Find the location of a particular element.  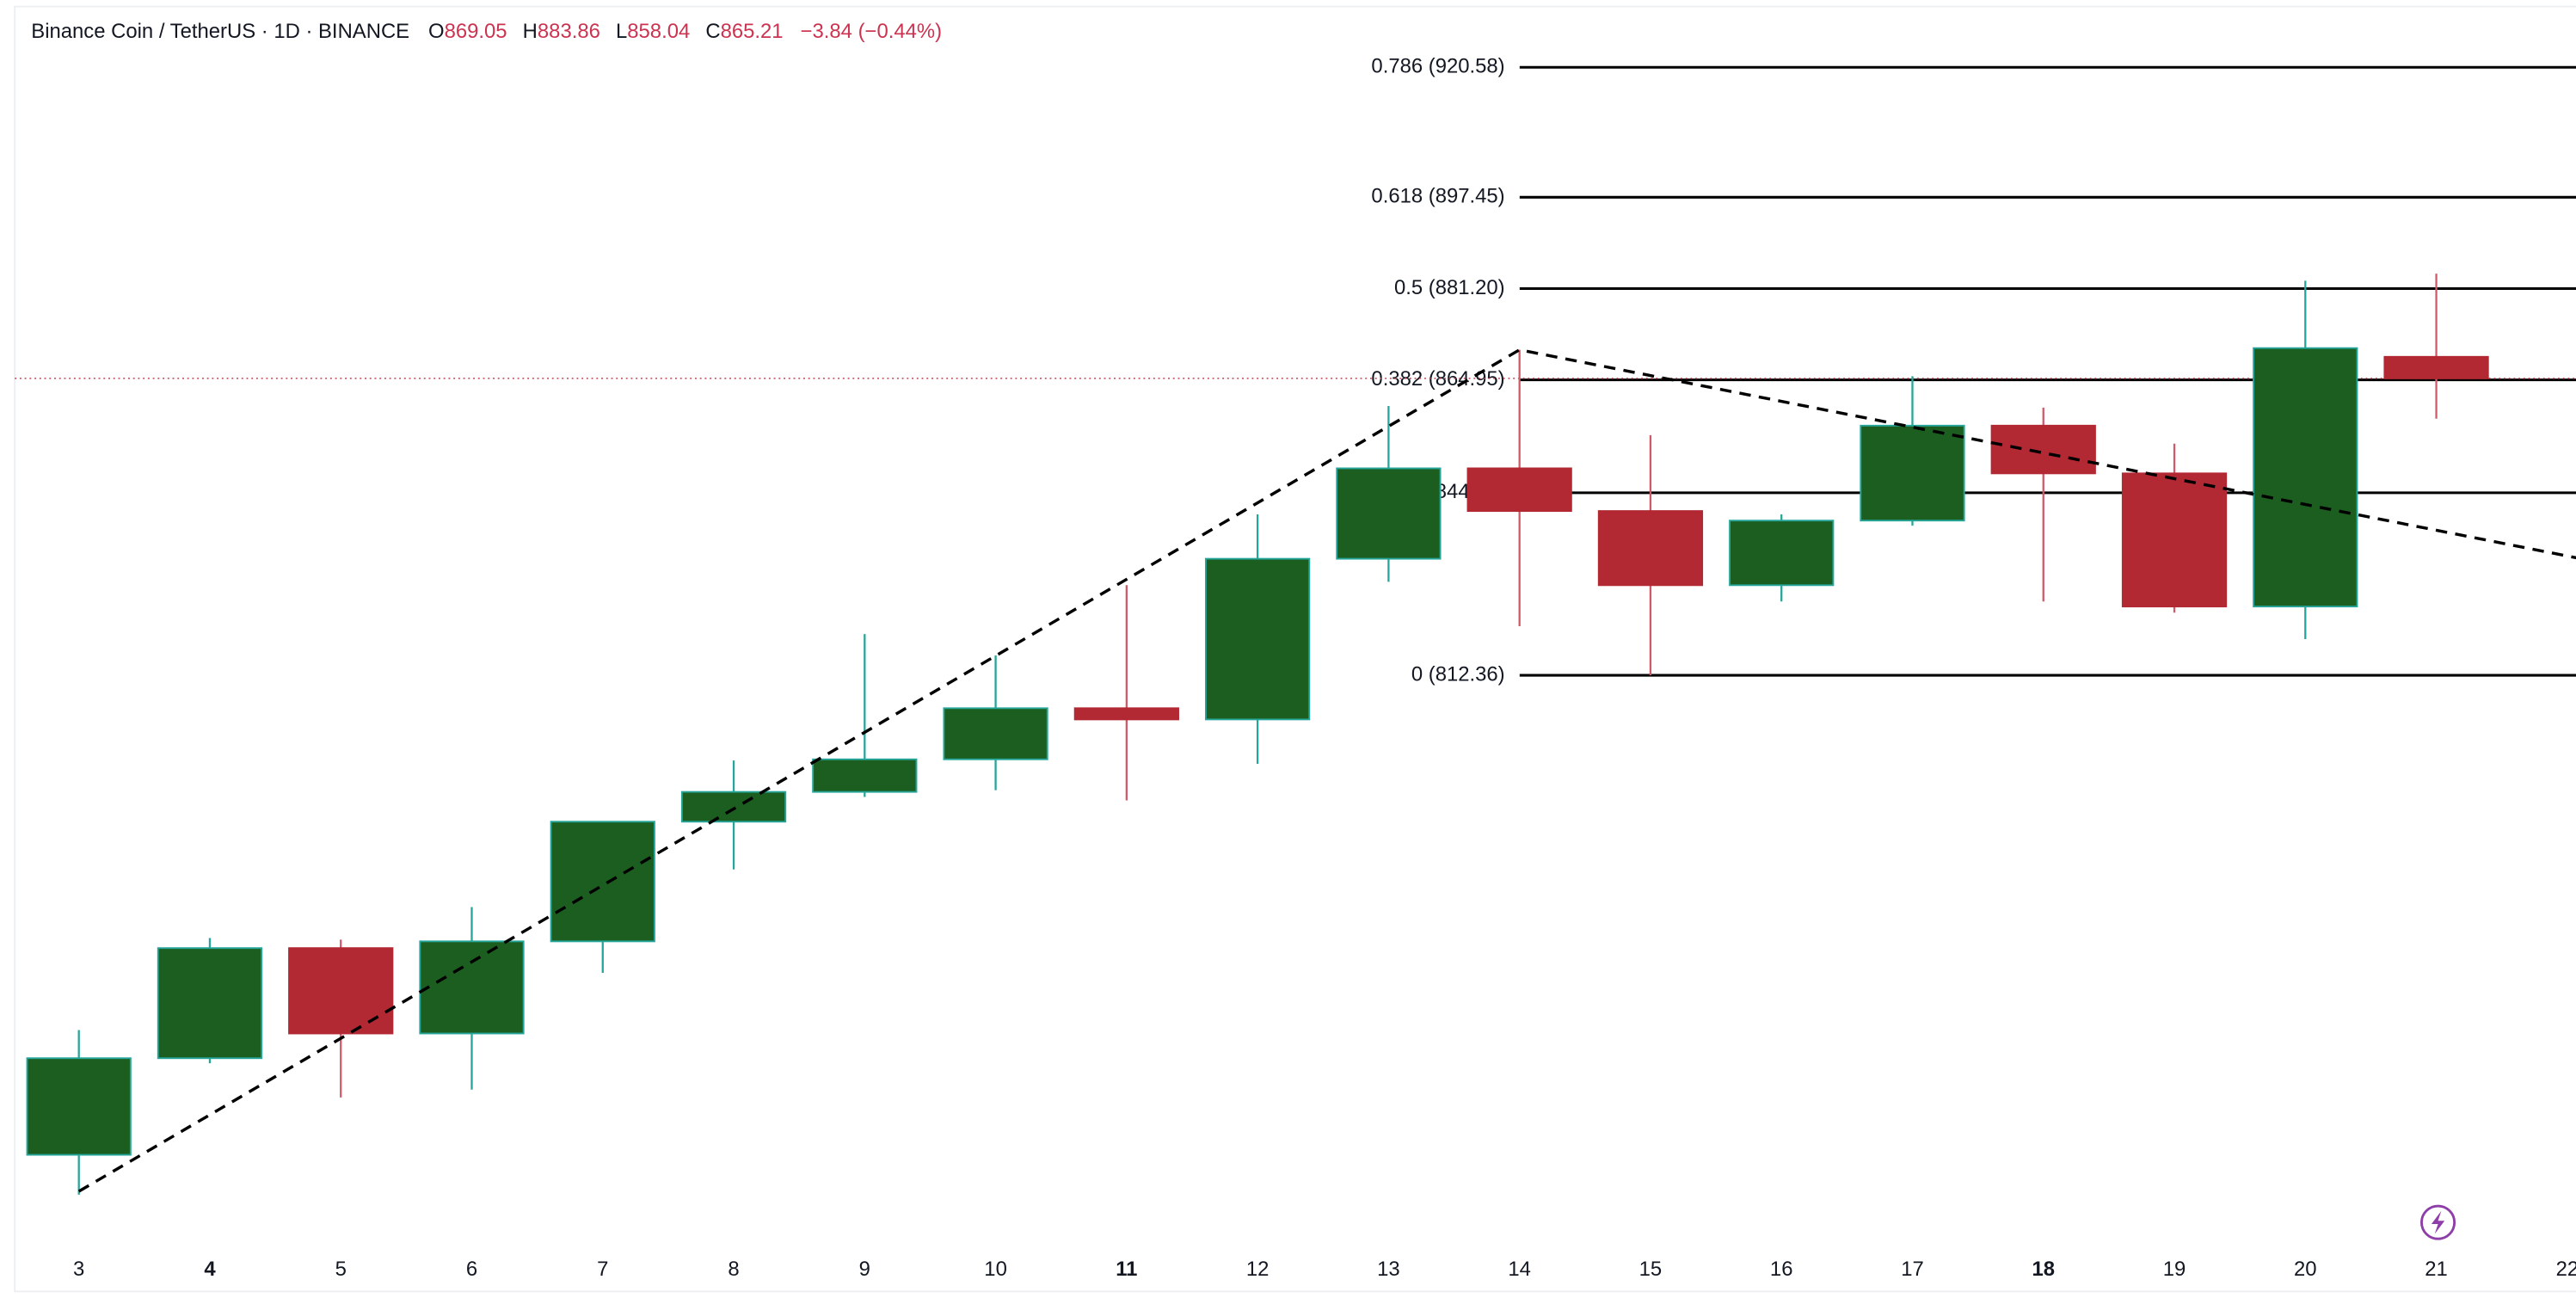

low-label: L is located at coordinates (621, 33).